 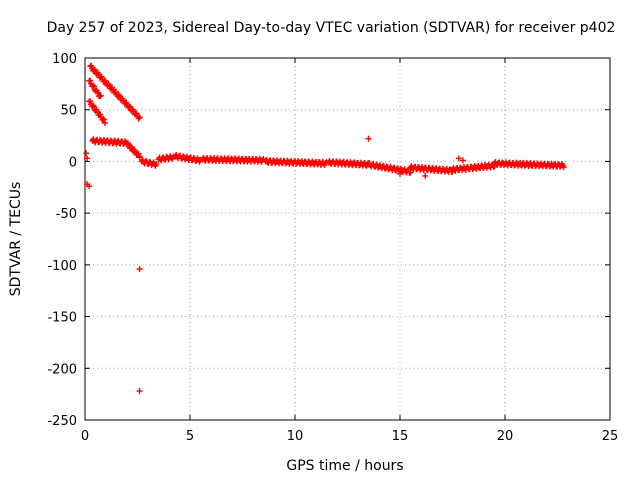 I want to click on x-tick-label: 5, so click(x=190, y=436).